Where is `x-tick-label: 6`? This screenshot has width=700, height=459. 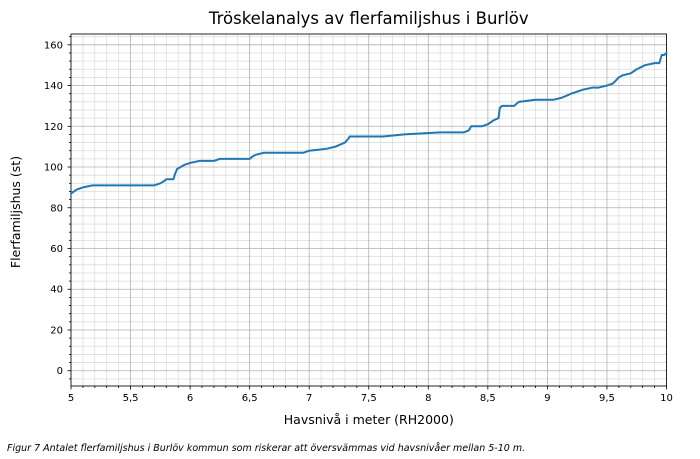 x-tick-label: 6 is located at coordinates (190, 398).